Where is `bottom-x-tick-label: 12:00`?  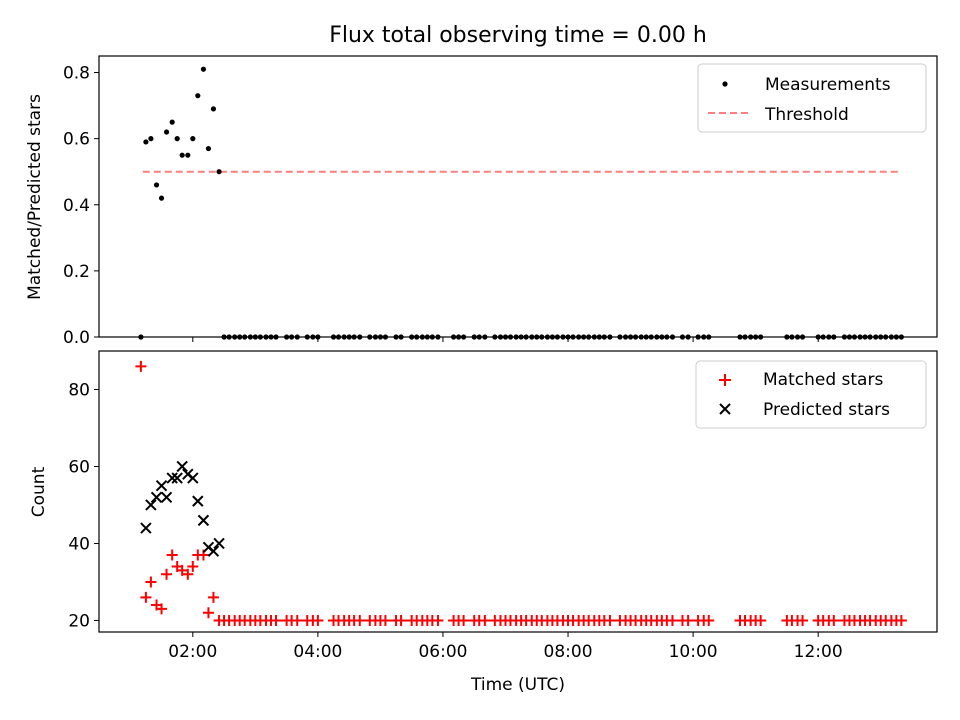 bottom-x-tick-label: 12:00 is located at coordinates (818, 652).